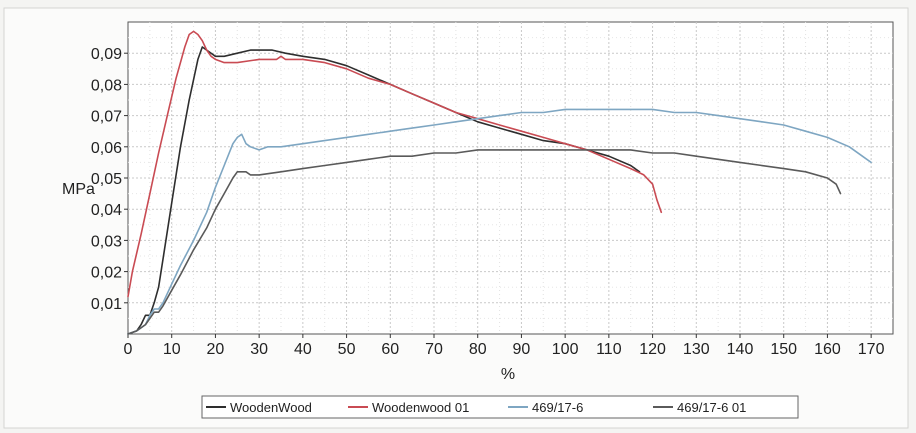 This screenshot has height=433, width=916. What do you see at coordinates (420, 407) in the screenshot?
I see `legend-label: Woodenwood 01` at bounding box center [420, 407].